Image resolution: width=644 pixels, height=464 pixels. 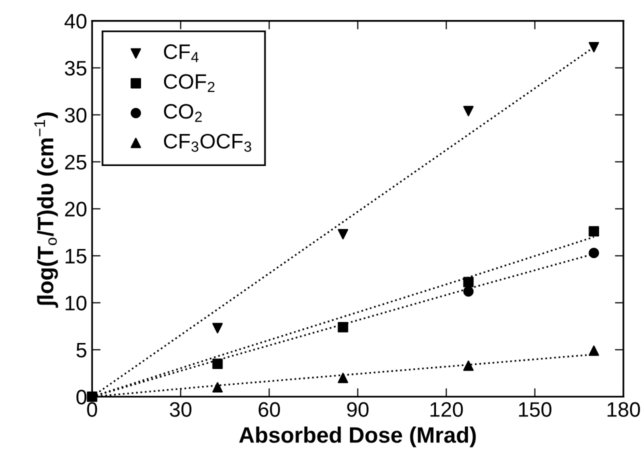 I want to click on y-tick-label: 20, so click(x=75, y=209).